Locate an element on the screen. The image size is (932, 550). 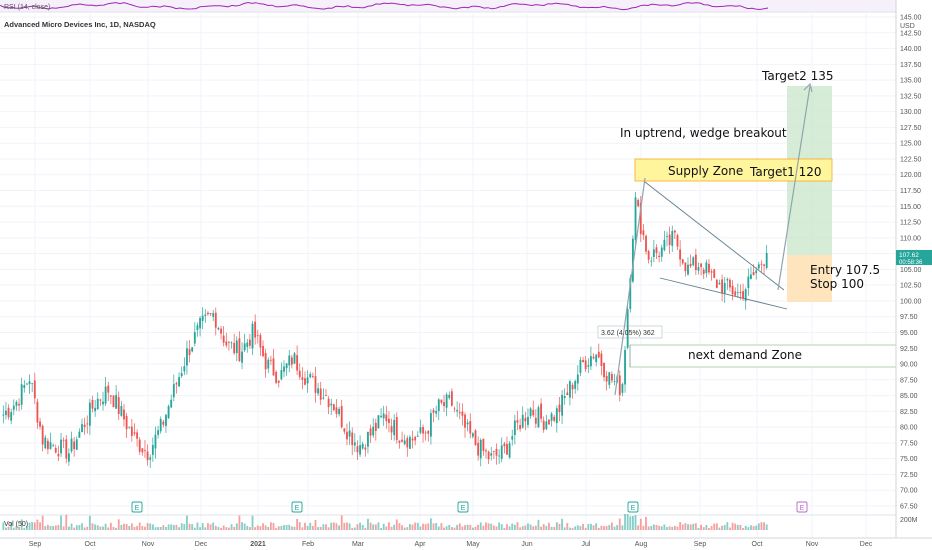
price-tick-label: 127.50 is located at coordinates (911, 128).